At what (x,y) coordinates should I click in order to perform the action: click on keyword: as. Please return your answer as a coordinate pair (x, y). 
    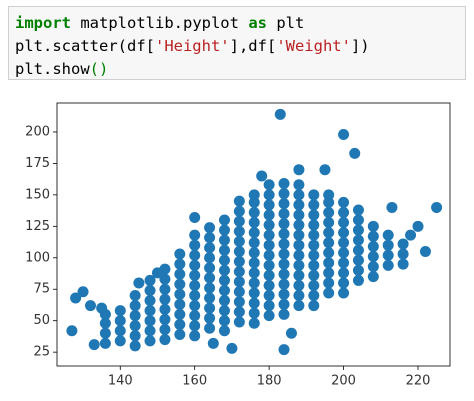
    Looking at the image, I should click on (257, 23).